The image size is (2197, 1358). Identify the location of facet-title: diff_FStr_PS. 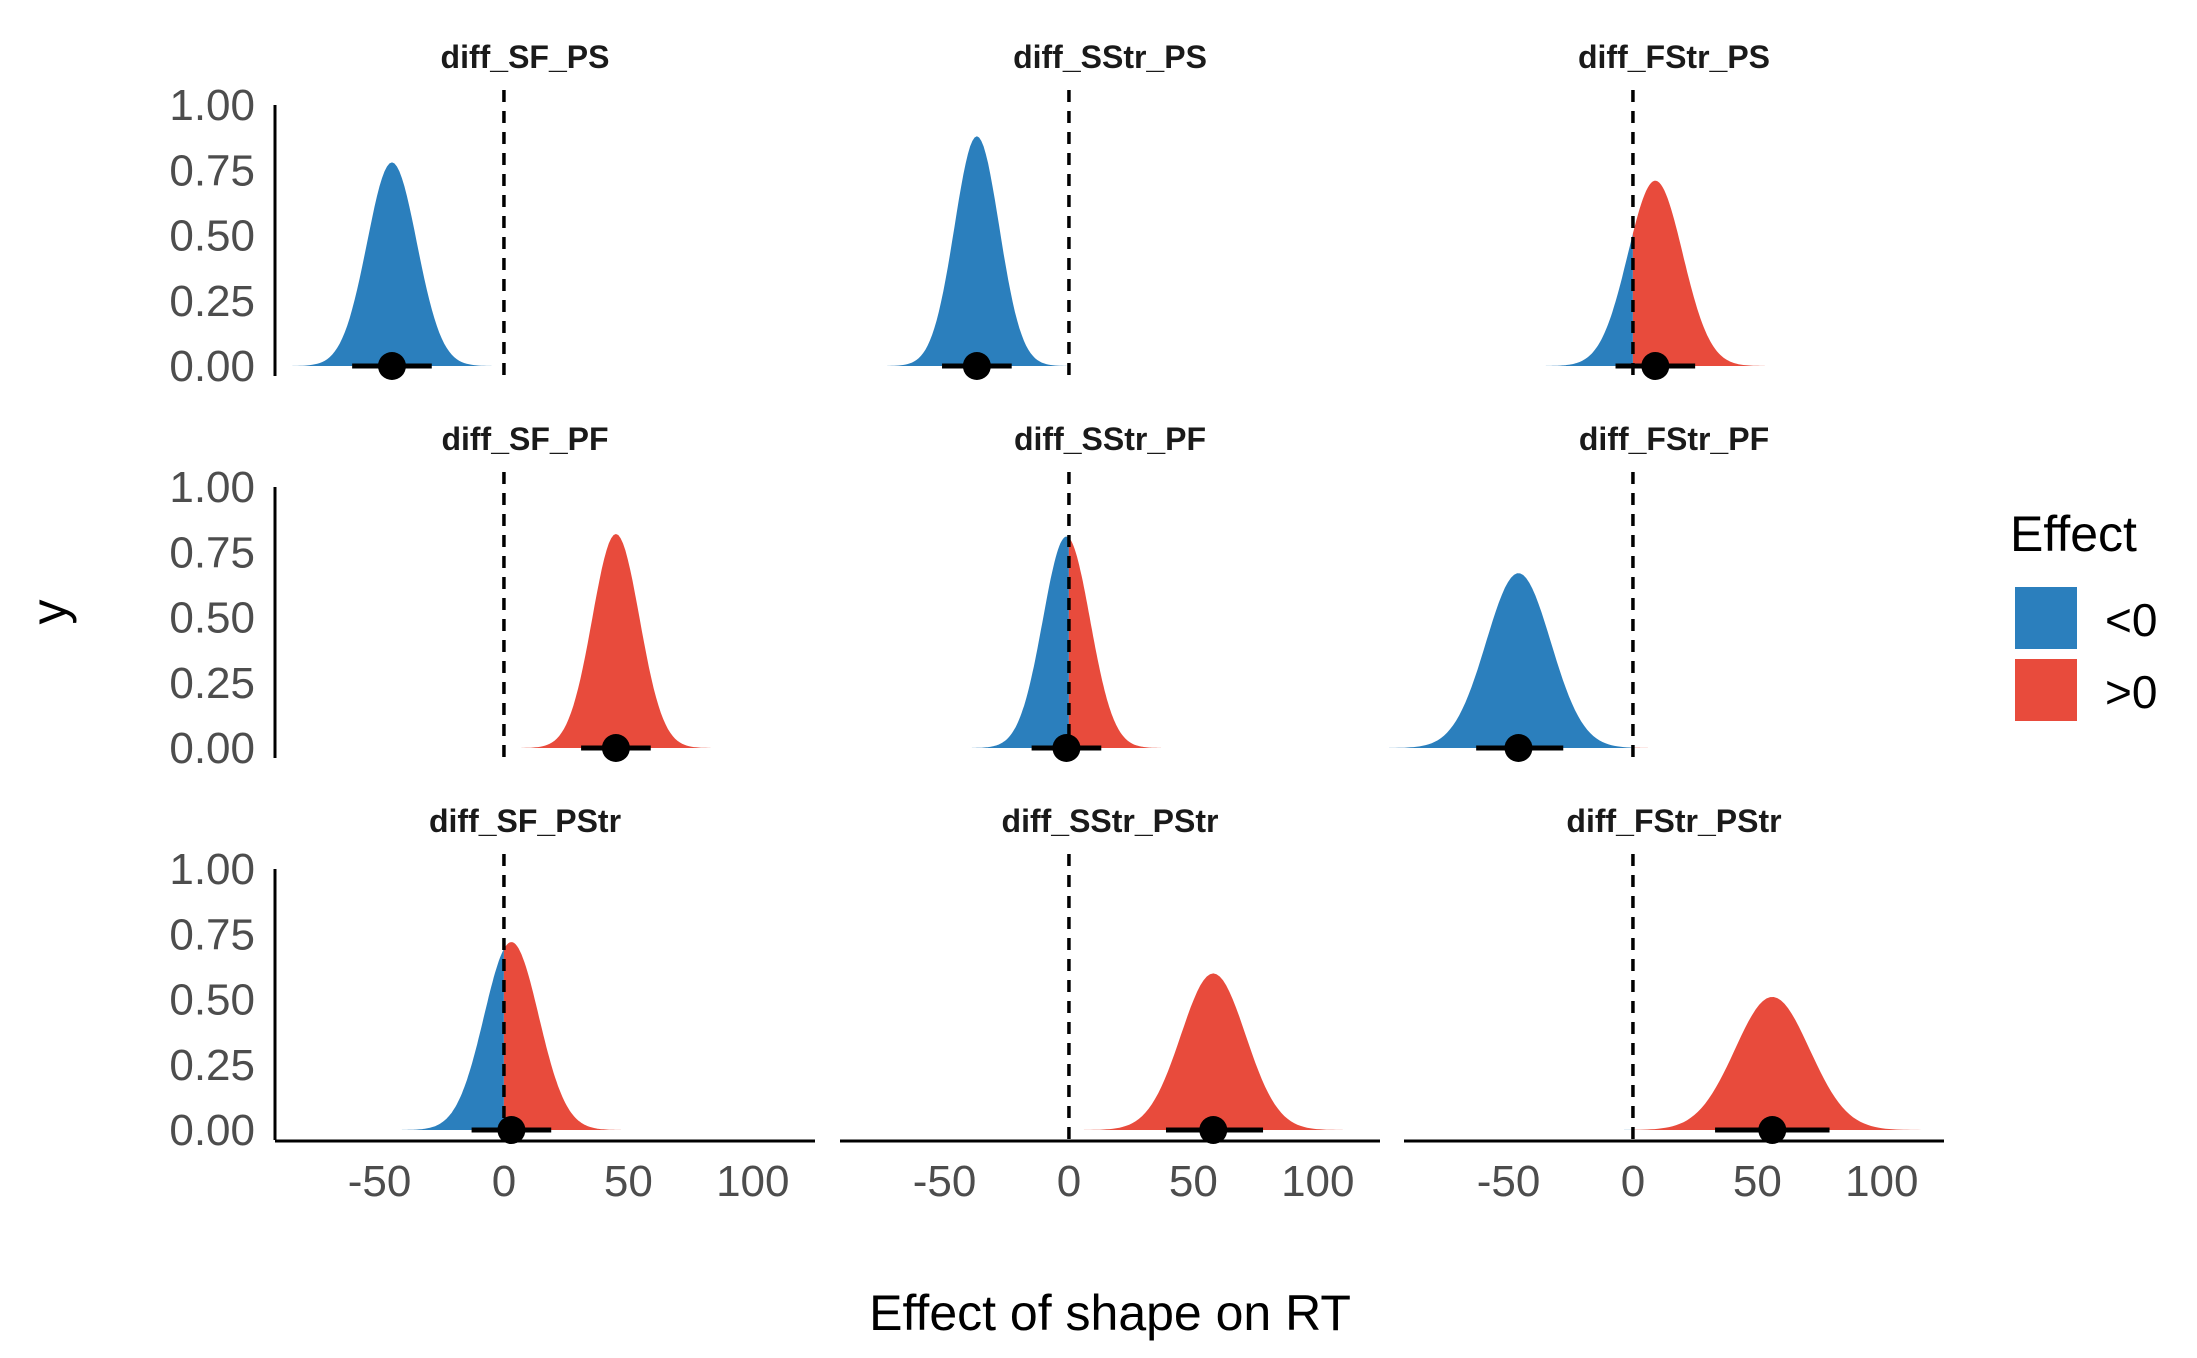
(1674, 57).